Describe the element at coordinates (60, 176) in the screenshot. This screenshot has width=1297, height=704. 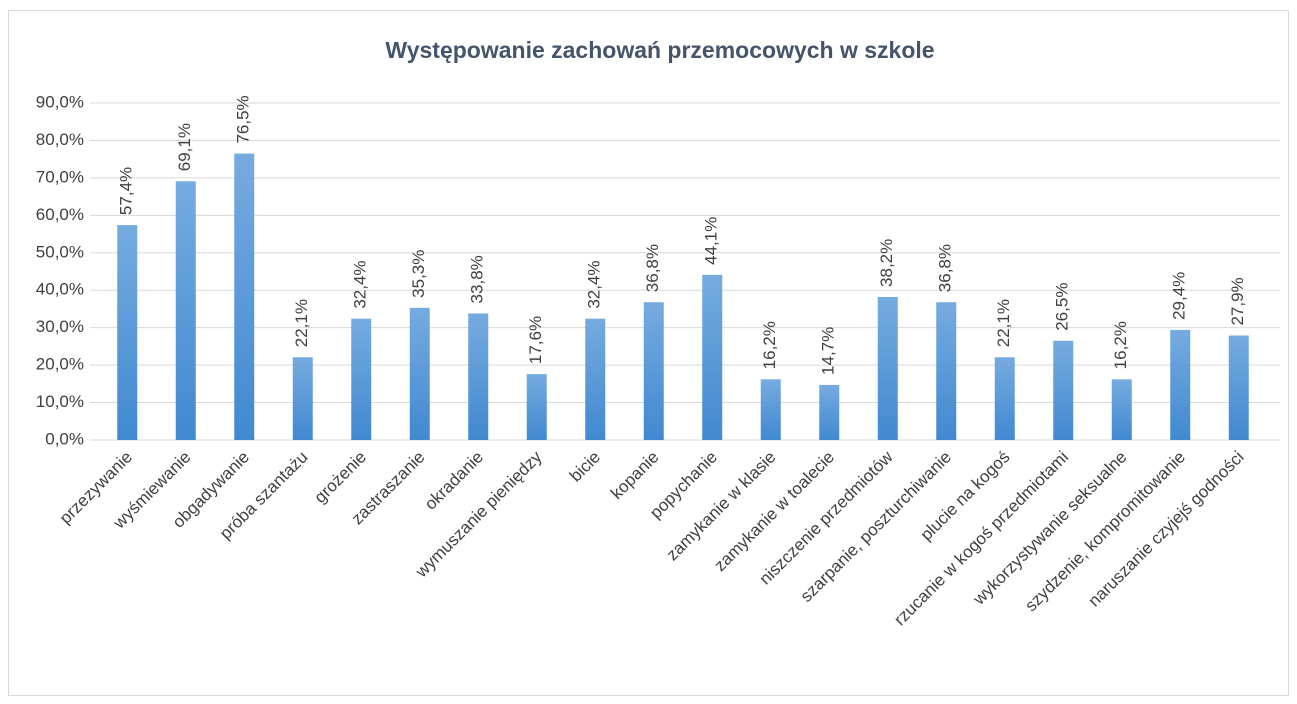
I see `y-tick-label: 70,0%` at that location.